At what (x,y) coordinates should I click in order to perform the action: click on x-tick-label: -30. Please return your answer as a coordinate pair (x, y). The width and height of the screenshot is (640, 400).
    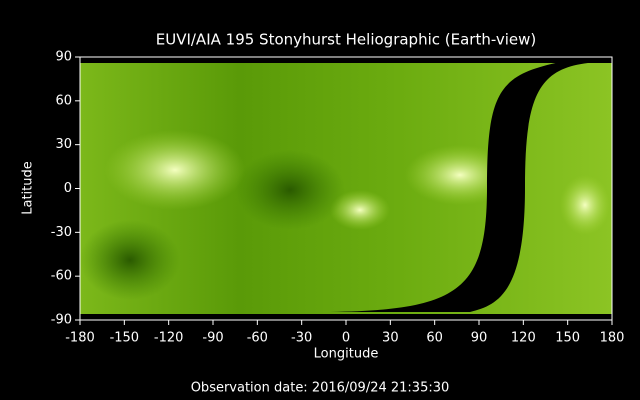
    Looking at the image, I should click on (301, 338).